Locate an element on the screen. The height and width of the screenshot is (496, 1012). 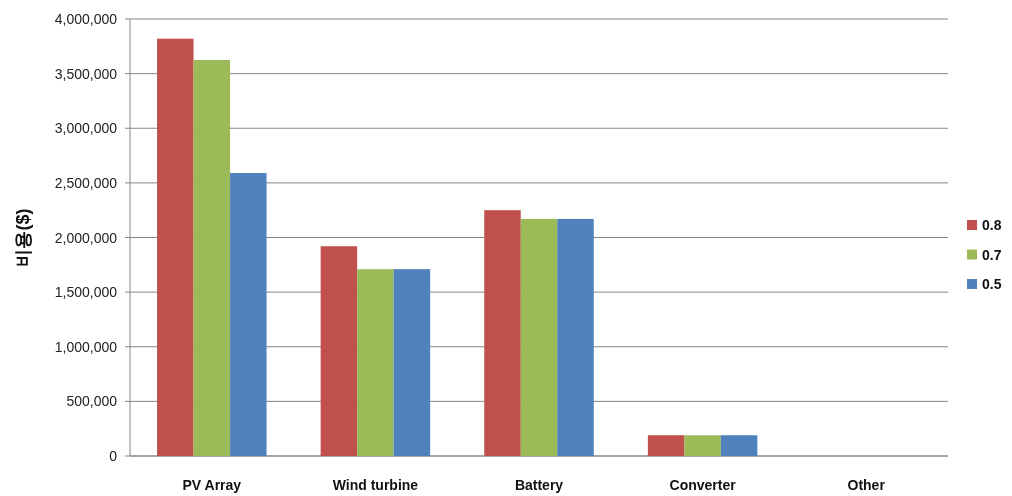
y-tick-label: 2,000,000 is located at coordinates (86, 237).